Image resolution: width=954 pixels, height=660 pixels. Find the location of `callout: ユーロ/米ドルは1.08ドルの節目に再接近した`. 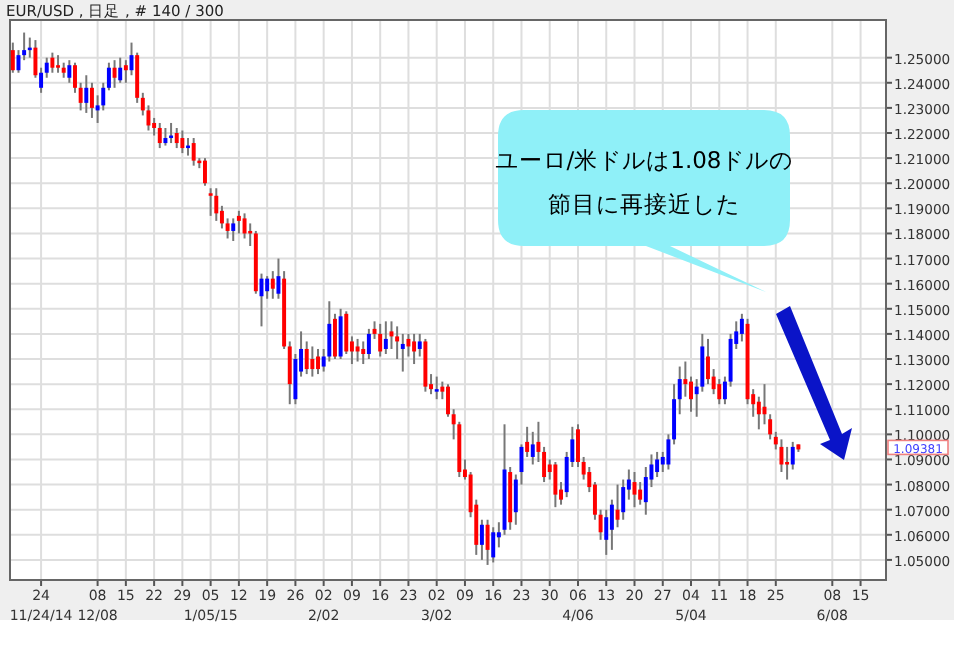

callout: ユーロ/米ドルは1.08ドルの節目に再接近した is located at coordinates (644, 201).